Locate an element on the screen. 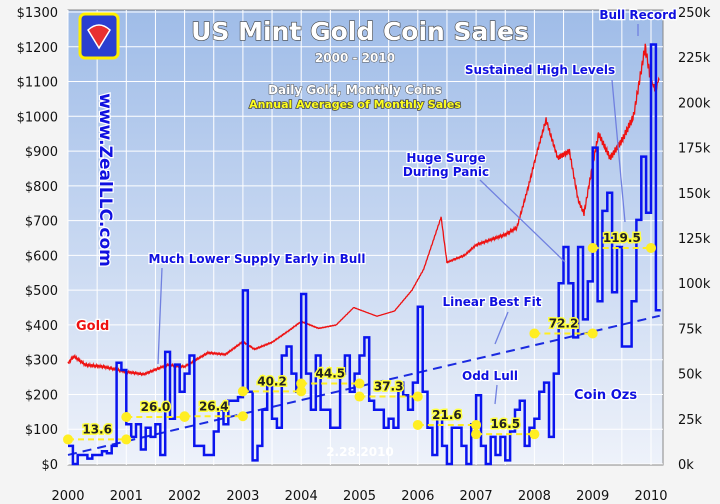  y-right-tick-label: 250k is located at coordinates (694, 13).